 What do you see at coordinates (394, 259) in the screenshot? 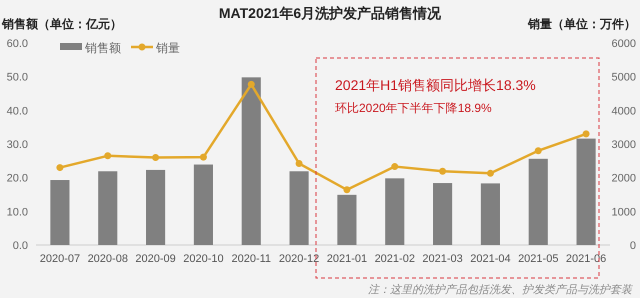
I see `x-tick-label: 2021-02` at bounding box center [394, 259].